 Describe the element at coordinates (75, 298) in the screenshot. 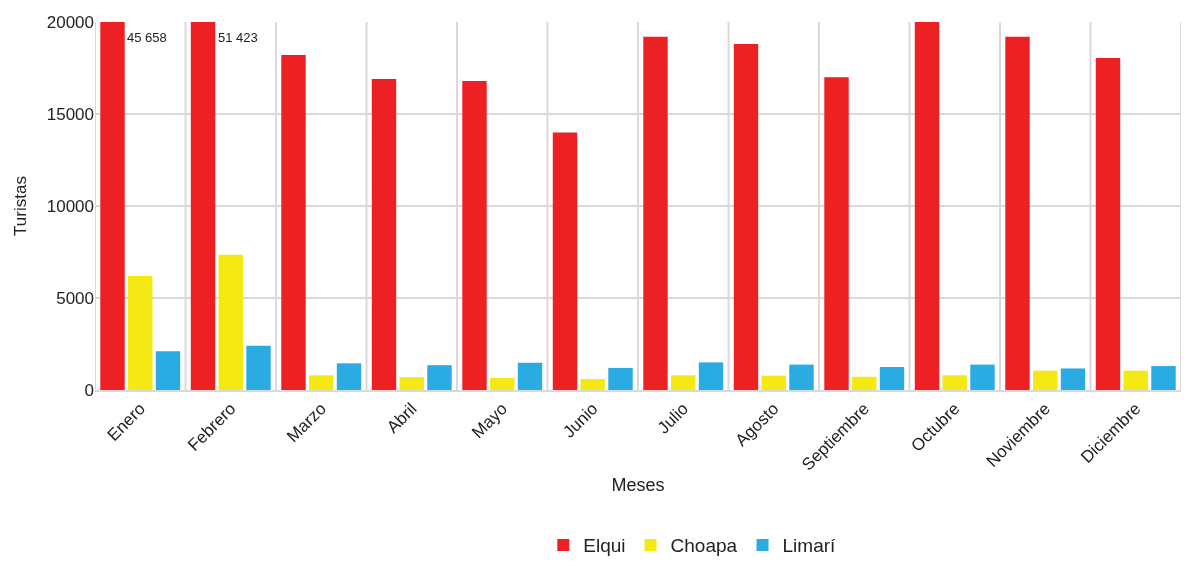

I see `y-tick-label: 5000` at that location.